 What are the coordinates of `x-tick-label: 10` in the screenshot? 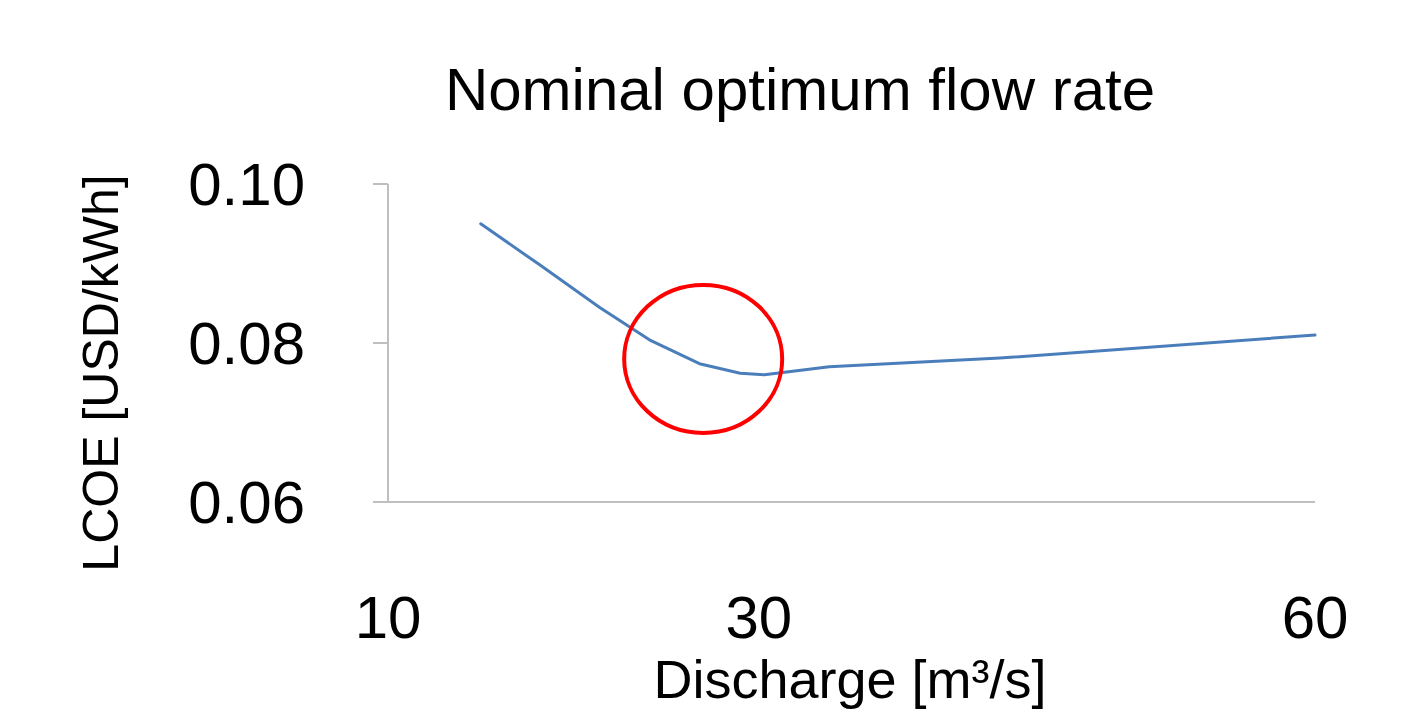 It's located at (388, 617).